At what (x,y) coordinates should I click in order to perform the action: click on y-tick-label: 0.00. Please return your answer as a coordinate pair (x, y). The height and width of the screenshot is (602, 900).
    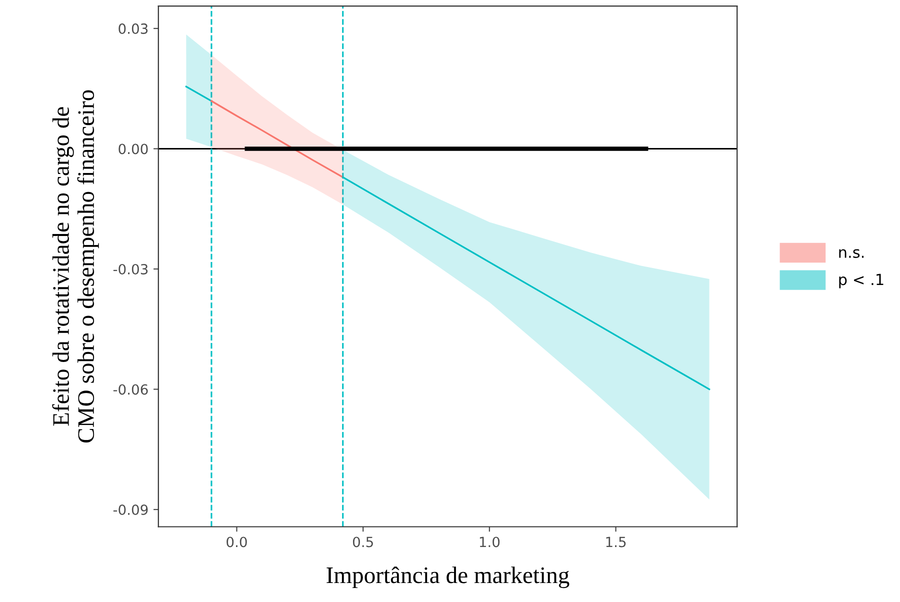
    Looking at the image, I should click on (133, 149).